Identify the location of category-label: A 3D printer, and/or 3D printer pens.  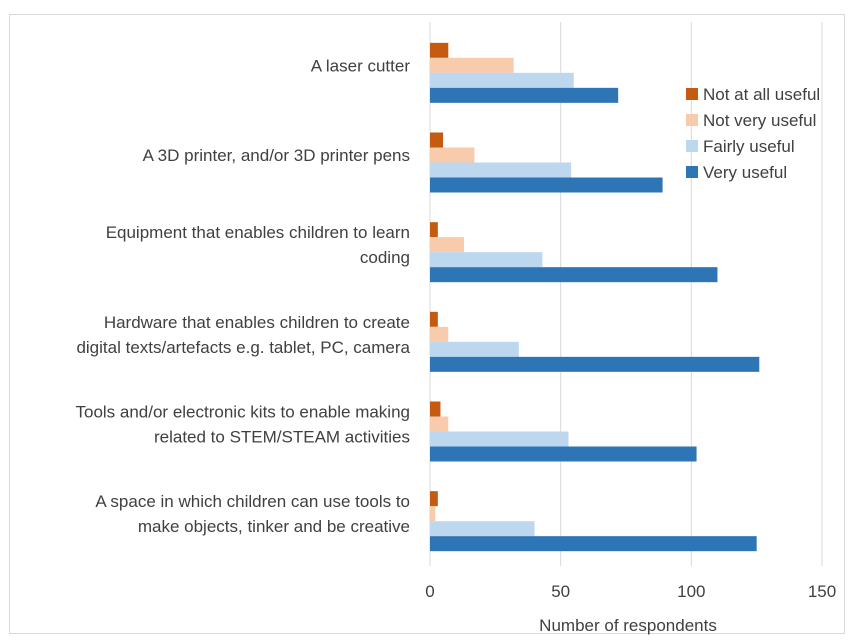
(276, 155).